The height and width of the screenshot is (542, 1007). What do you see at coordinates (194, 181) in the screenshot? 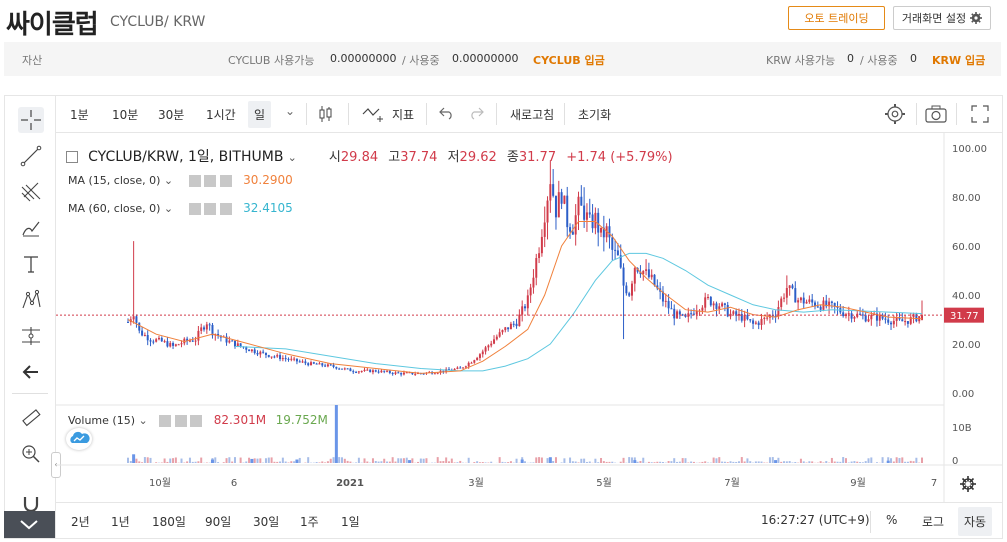
I see `ma15-visibility-icon` at bounding box center [194, 181].